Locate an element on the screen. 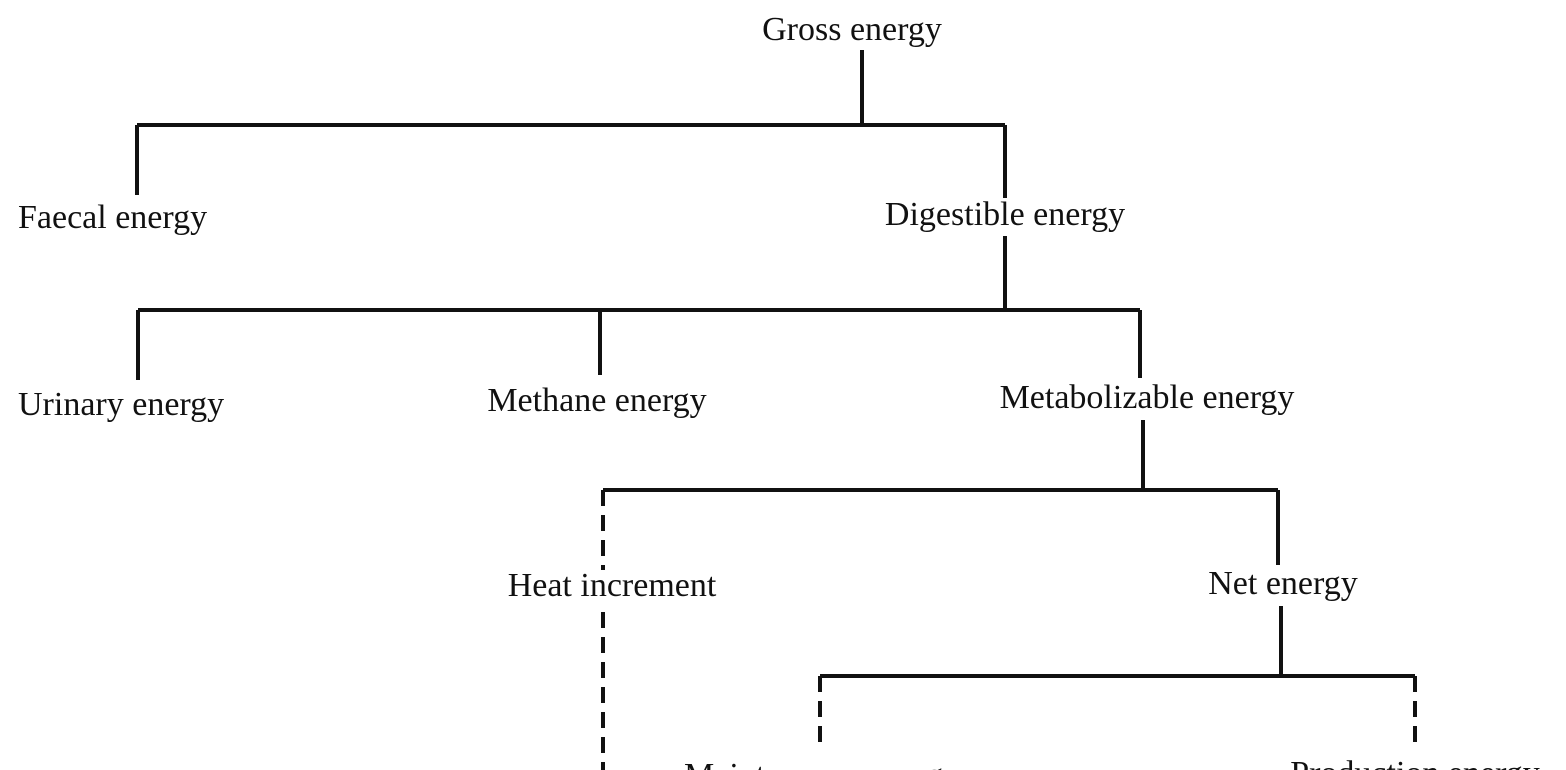 This screenshot has width=1566, height=770. node-label: Metabolizable energy is located at coordinates (1147, 397).